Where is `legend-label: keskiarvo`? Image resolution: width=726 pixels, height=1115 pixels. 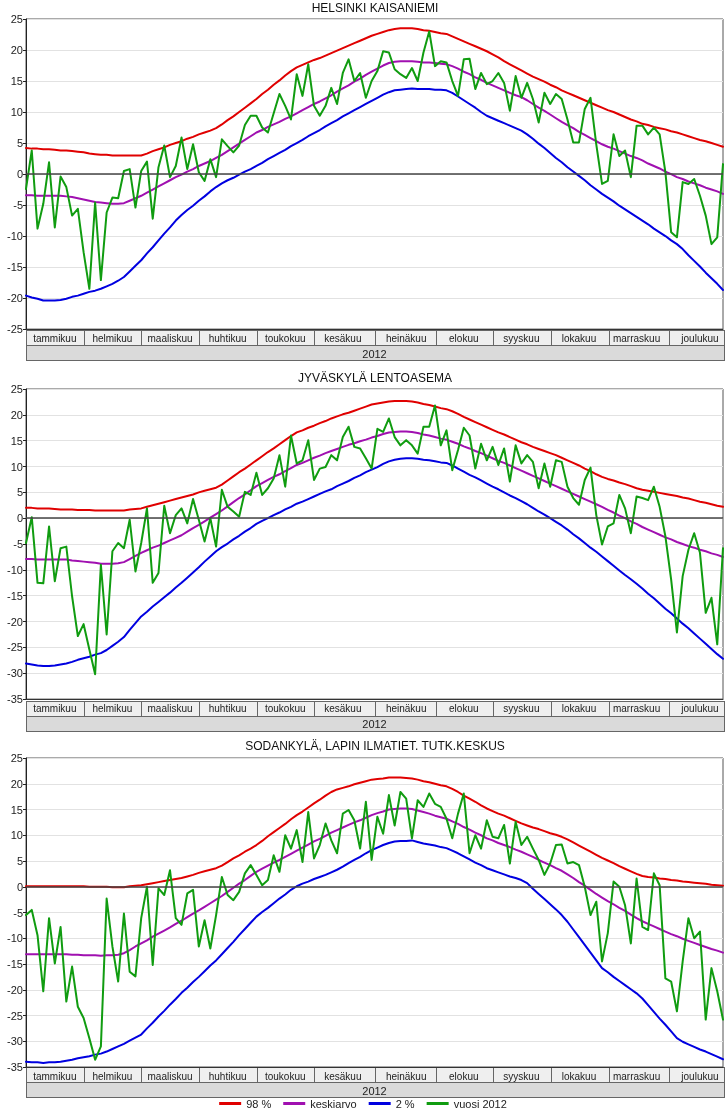 legend-label: keskiarvo is located at coordinates (333, 1103).